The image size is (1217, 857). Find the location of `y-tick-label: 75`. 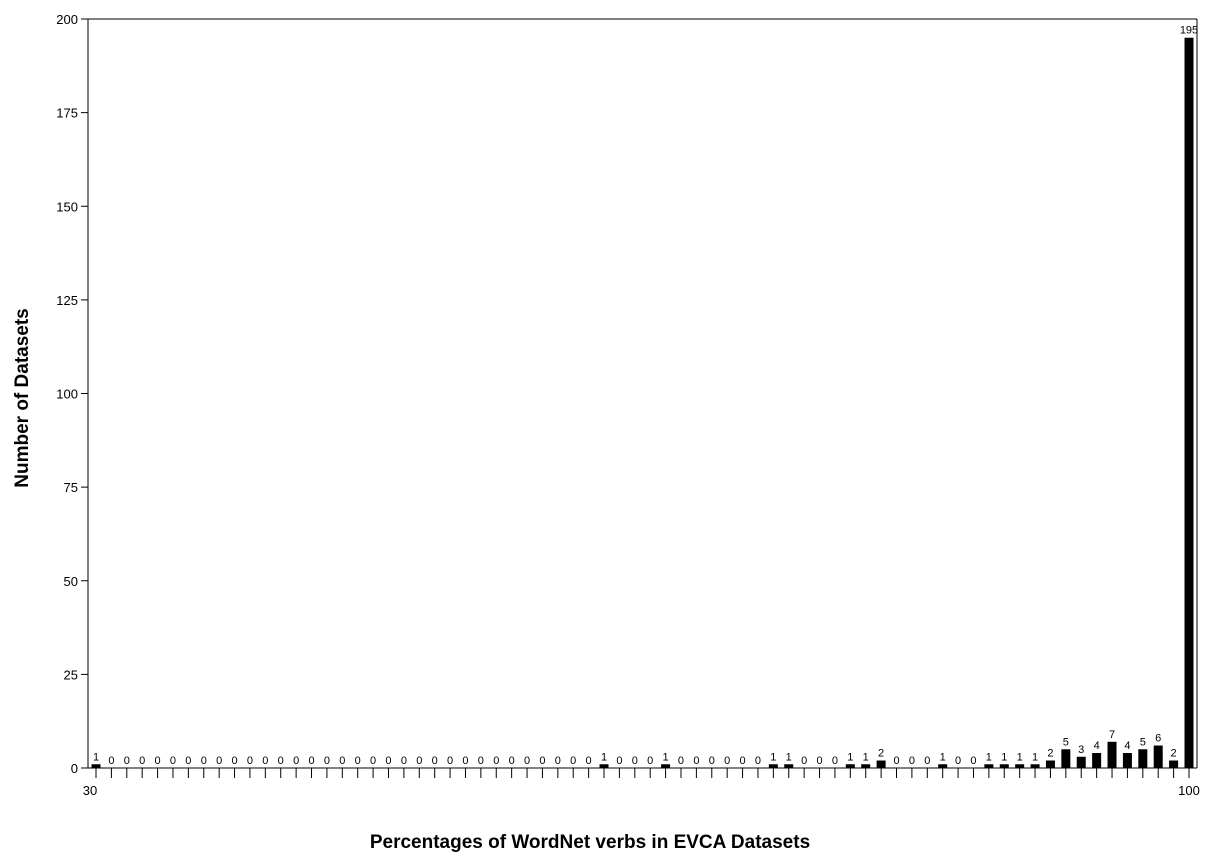

y-tick-label: 75 is located at coordinates (71, 487).